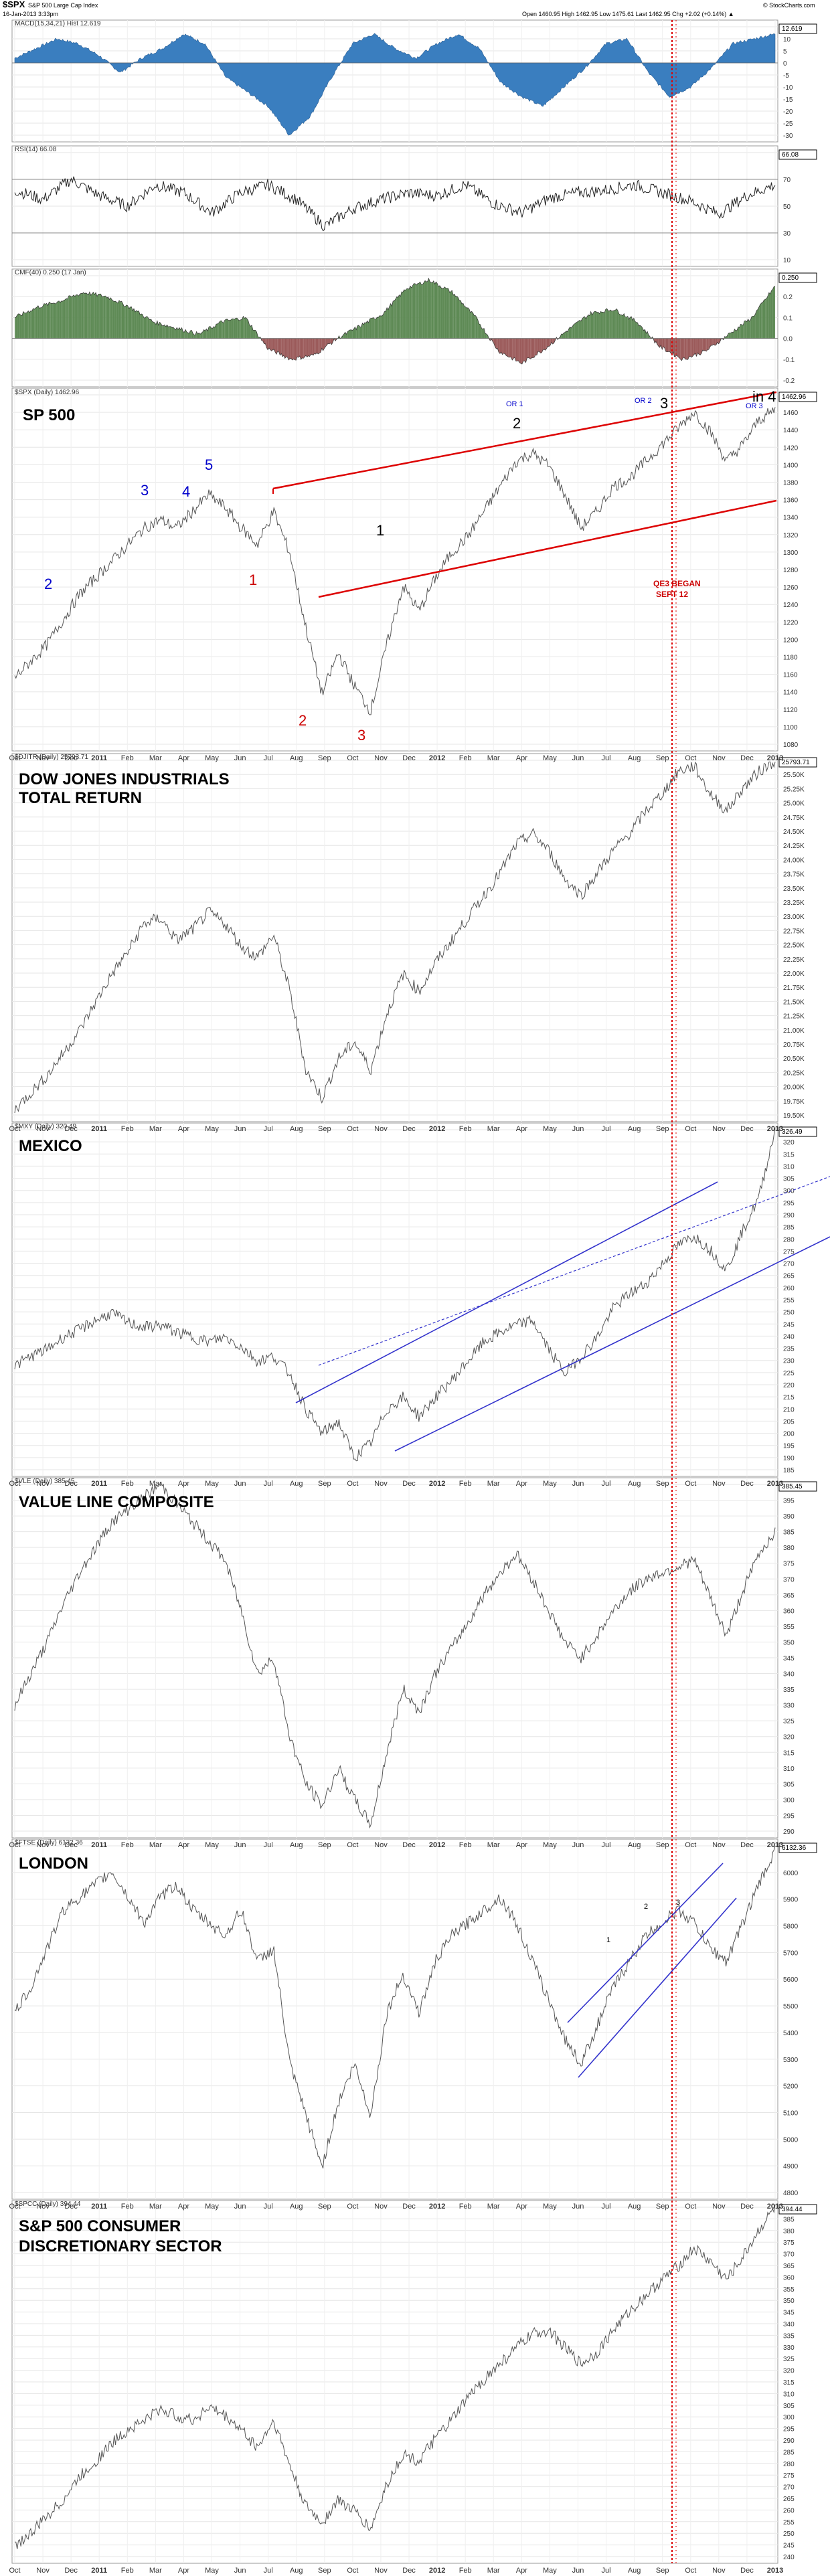 The image size is (830, 2576). What do you see at coordinates (789, 1579) in the screenshot?
I see `vle-y-tick: 370` at bounding box center [789, 1579].